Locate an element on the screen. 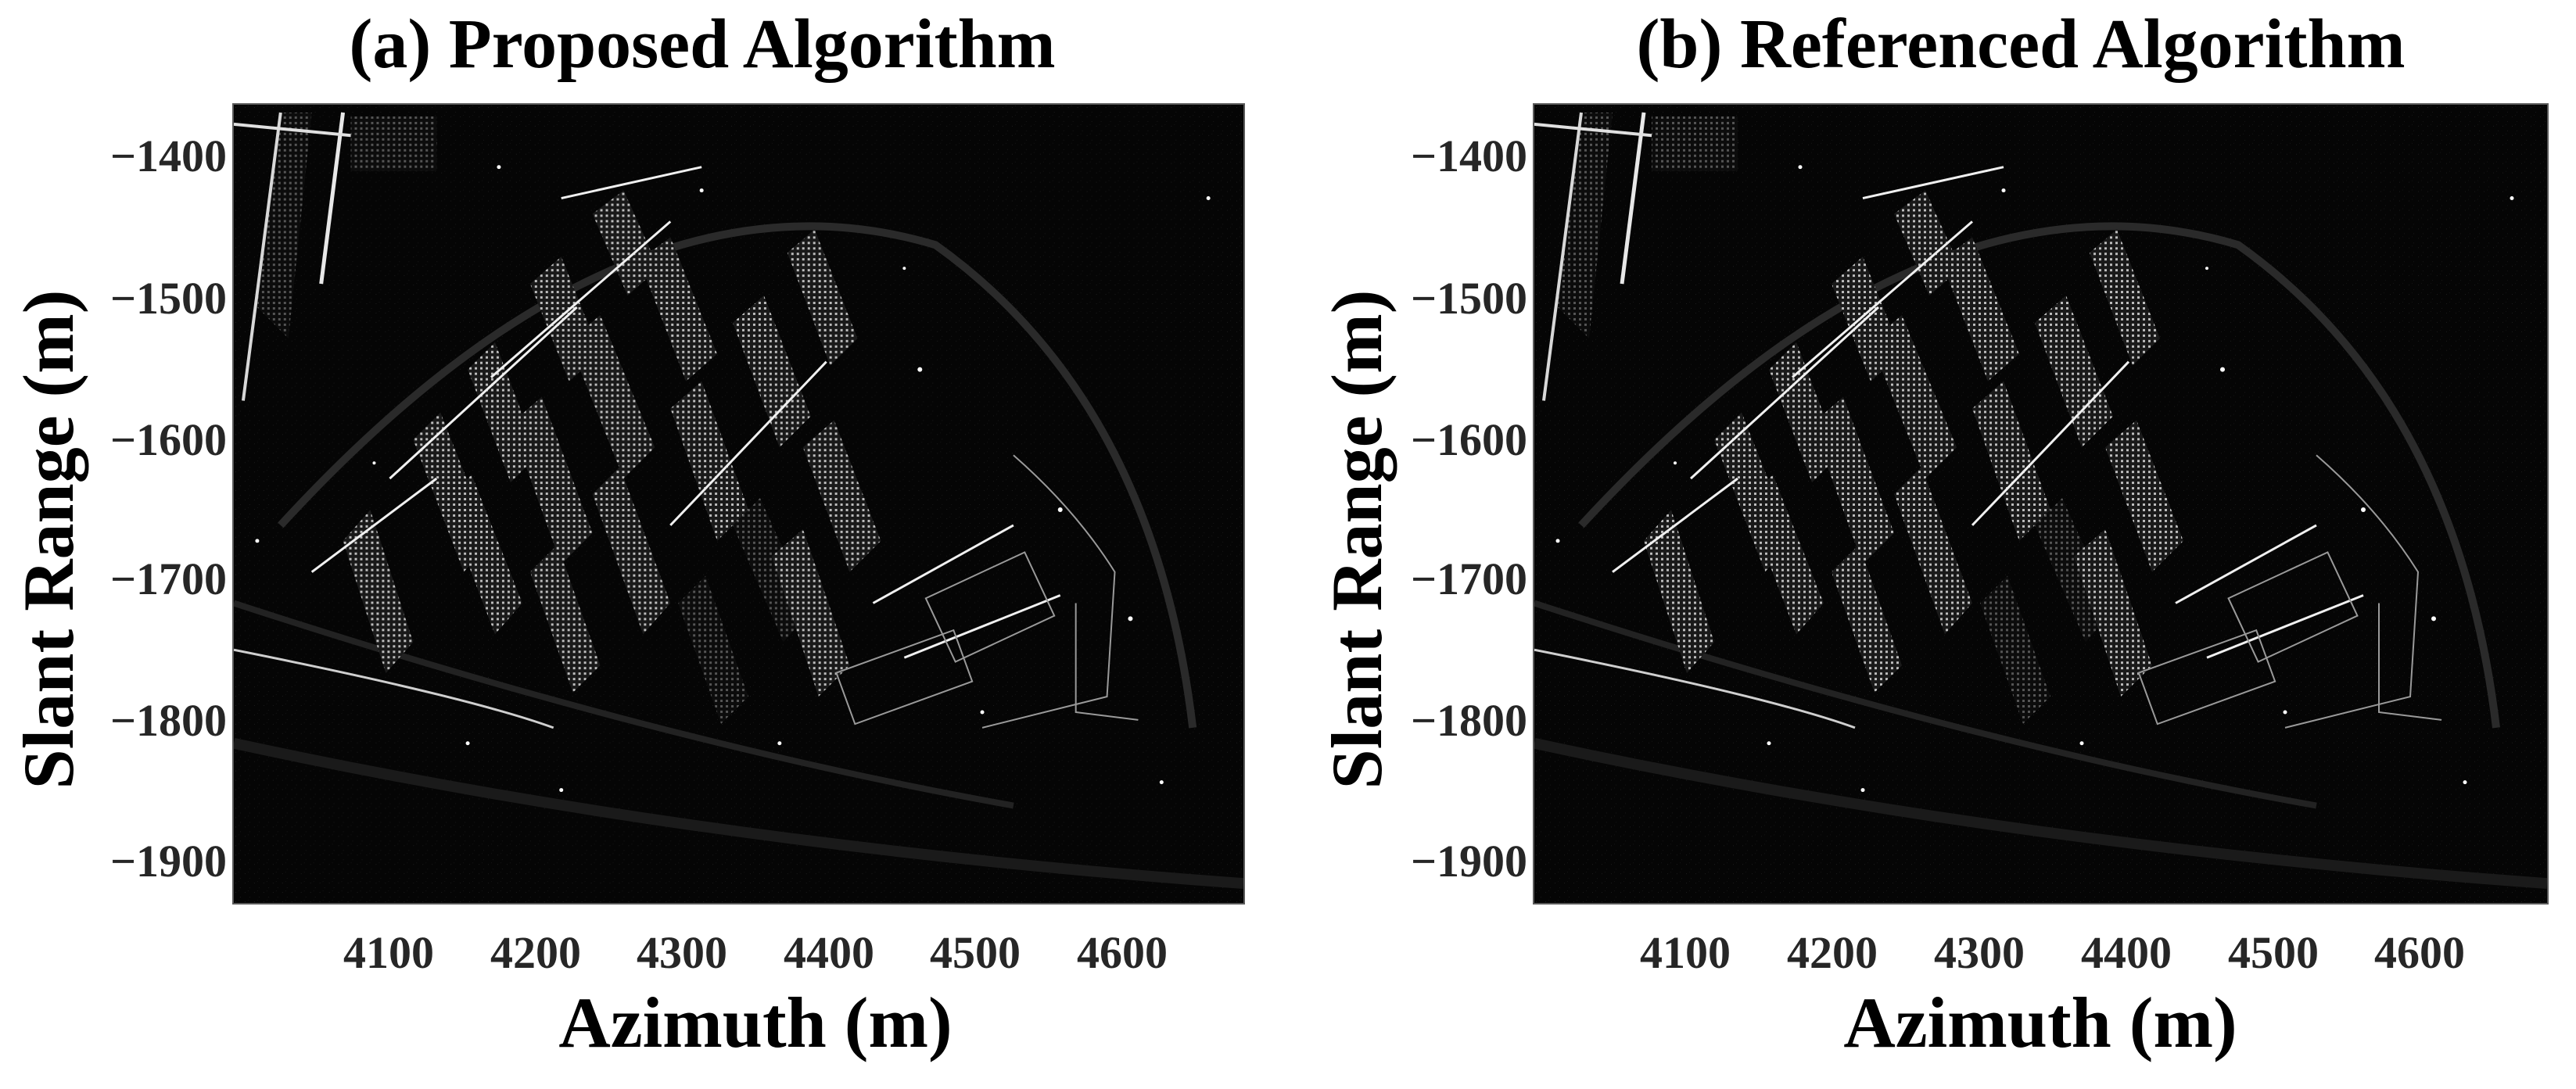 This screenshot has width=2576, height=1089. panel-b-xtick: 4200 is located at coordinates (1832, 952).